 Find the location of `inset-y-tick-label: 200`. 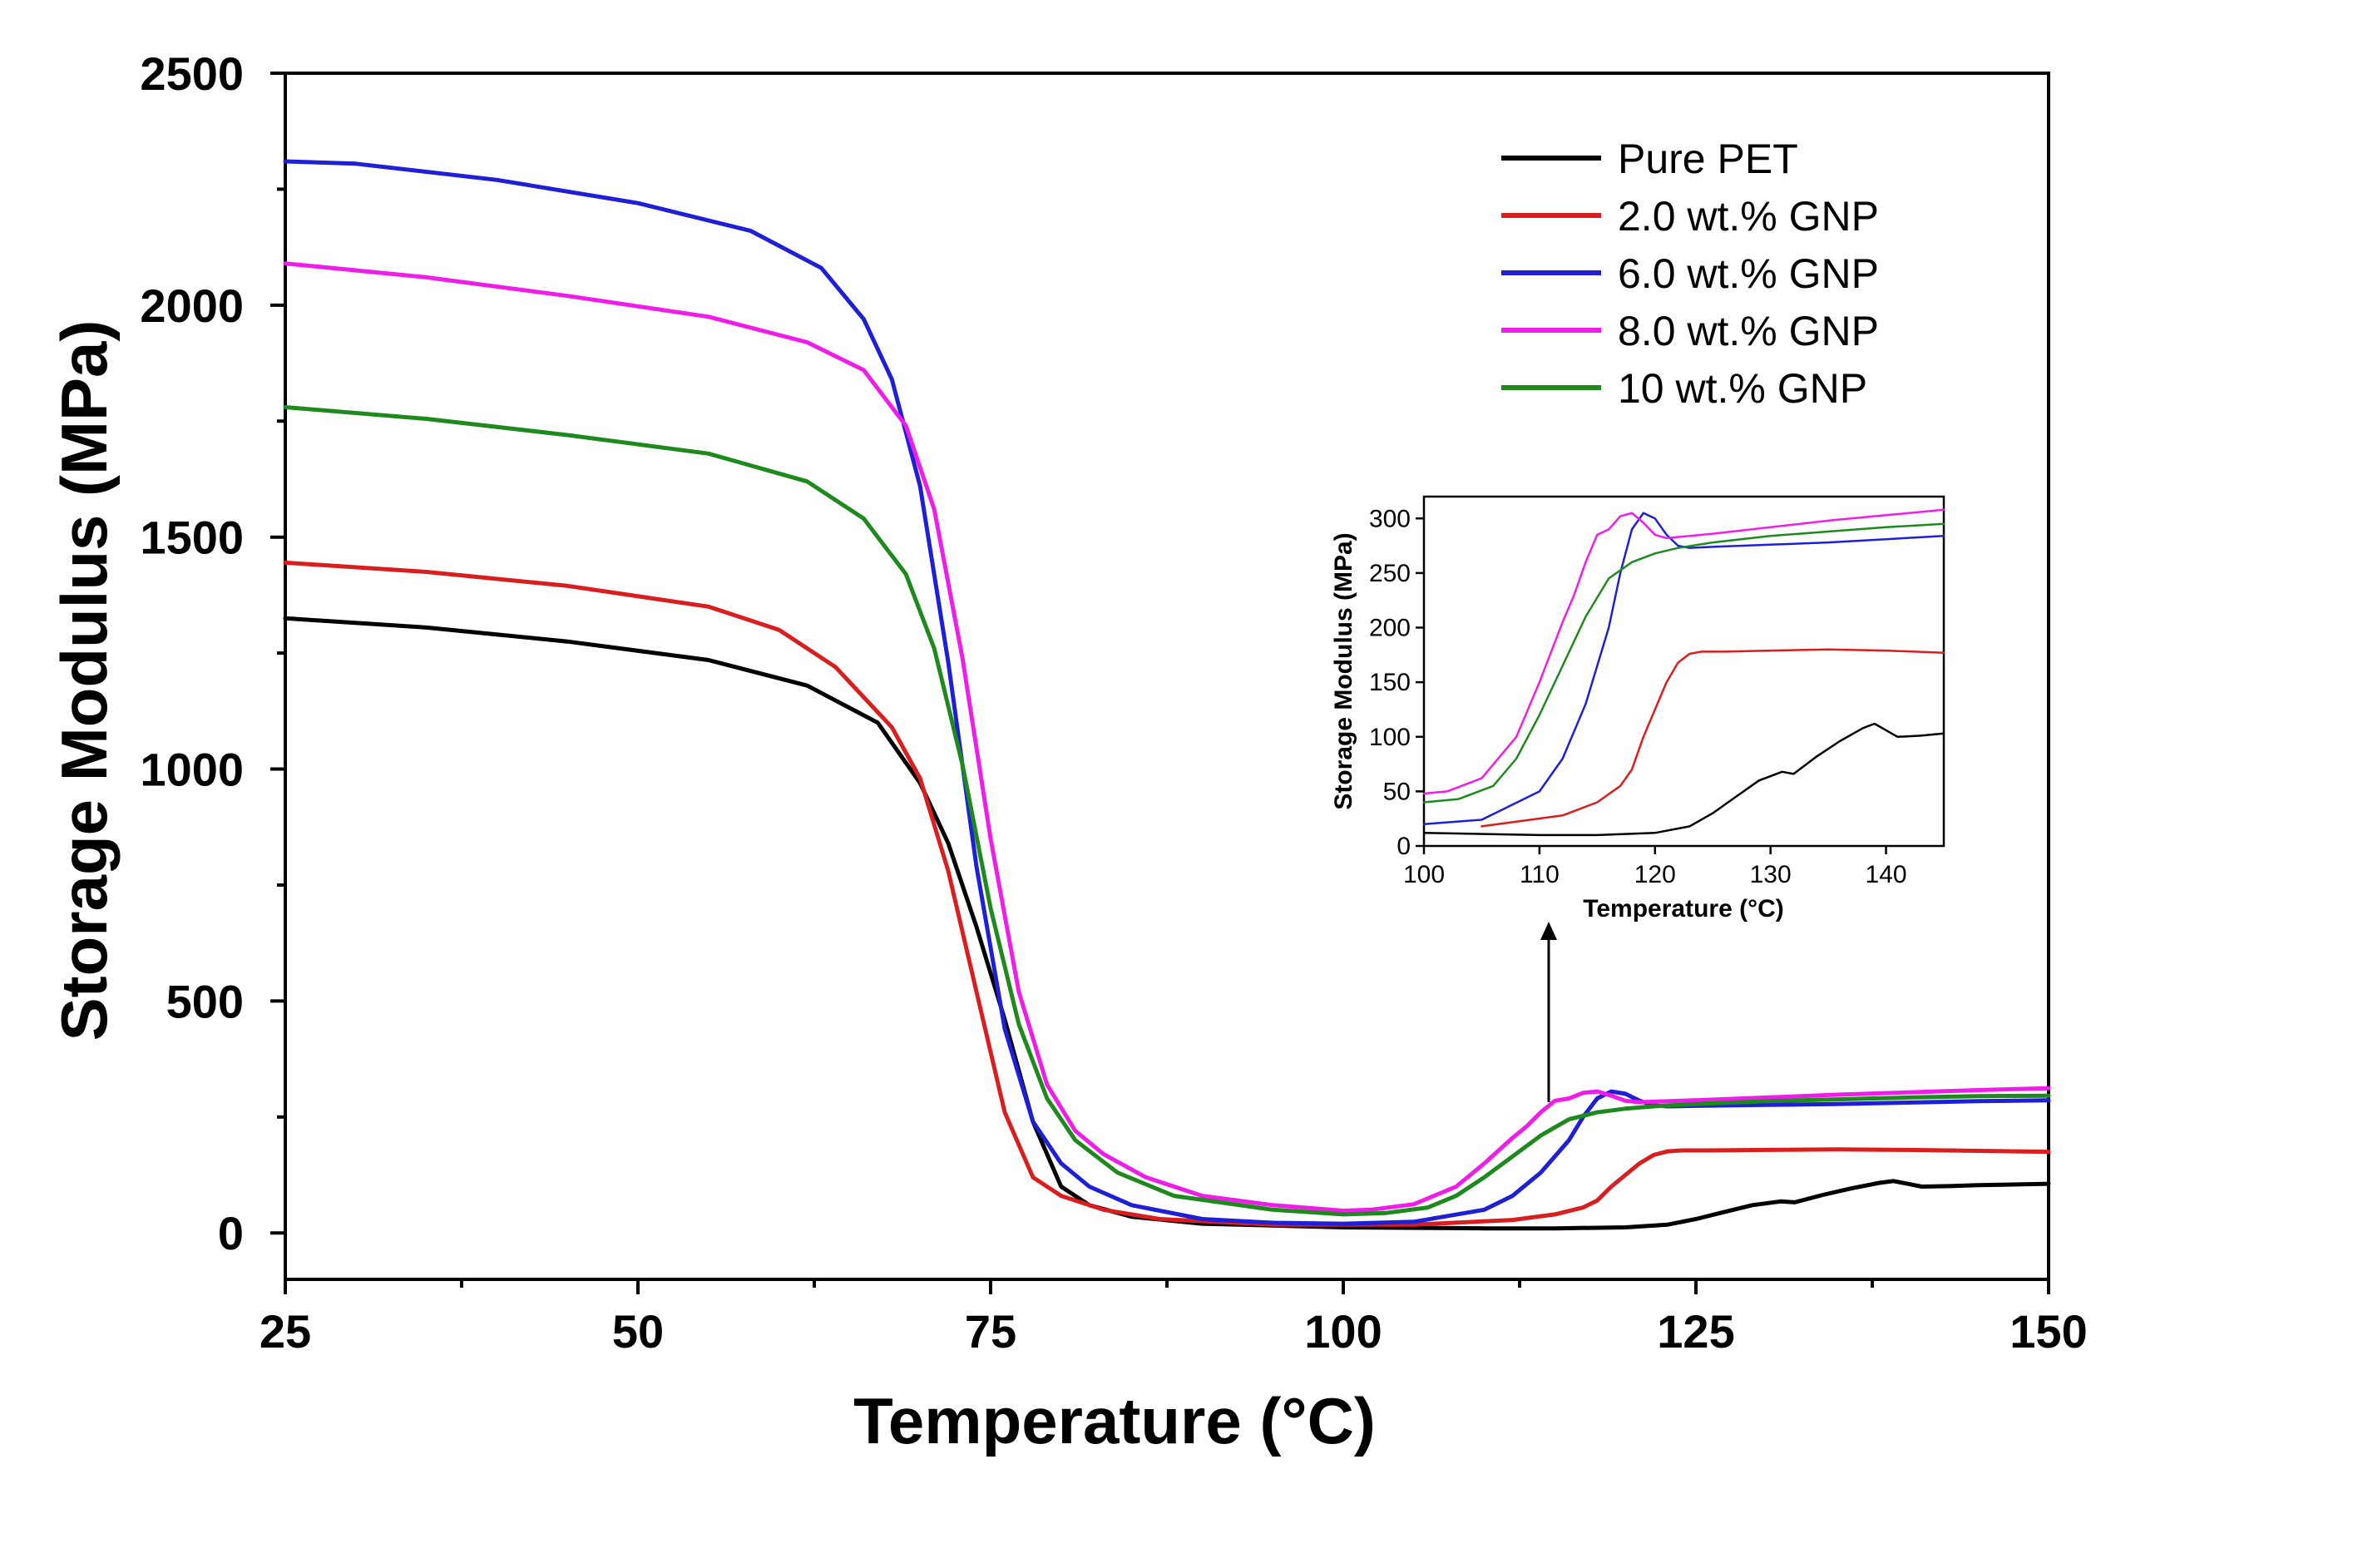

inset-y-tick-label: 200 is located at coordinates (1390, 628).